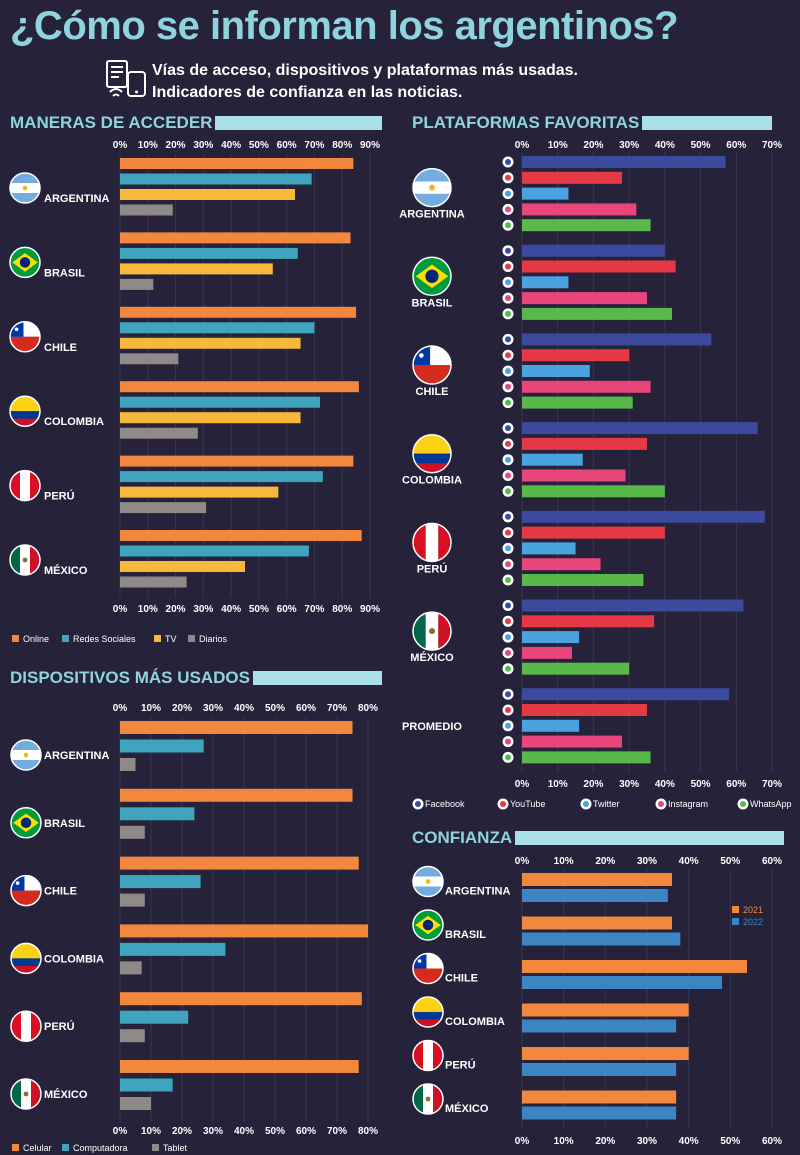 This screenshot has height=1155, width=800. I want to click on dispositivos-bar-peru-celular, so click(241, 999).